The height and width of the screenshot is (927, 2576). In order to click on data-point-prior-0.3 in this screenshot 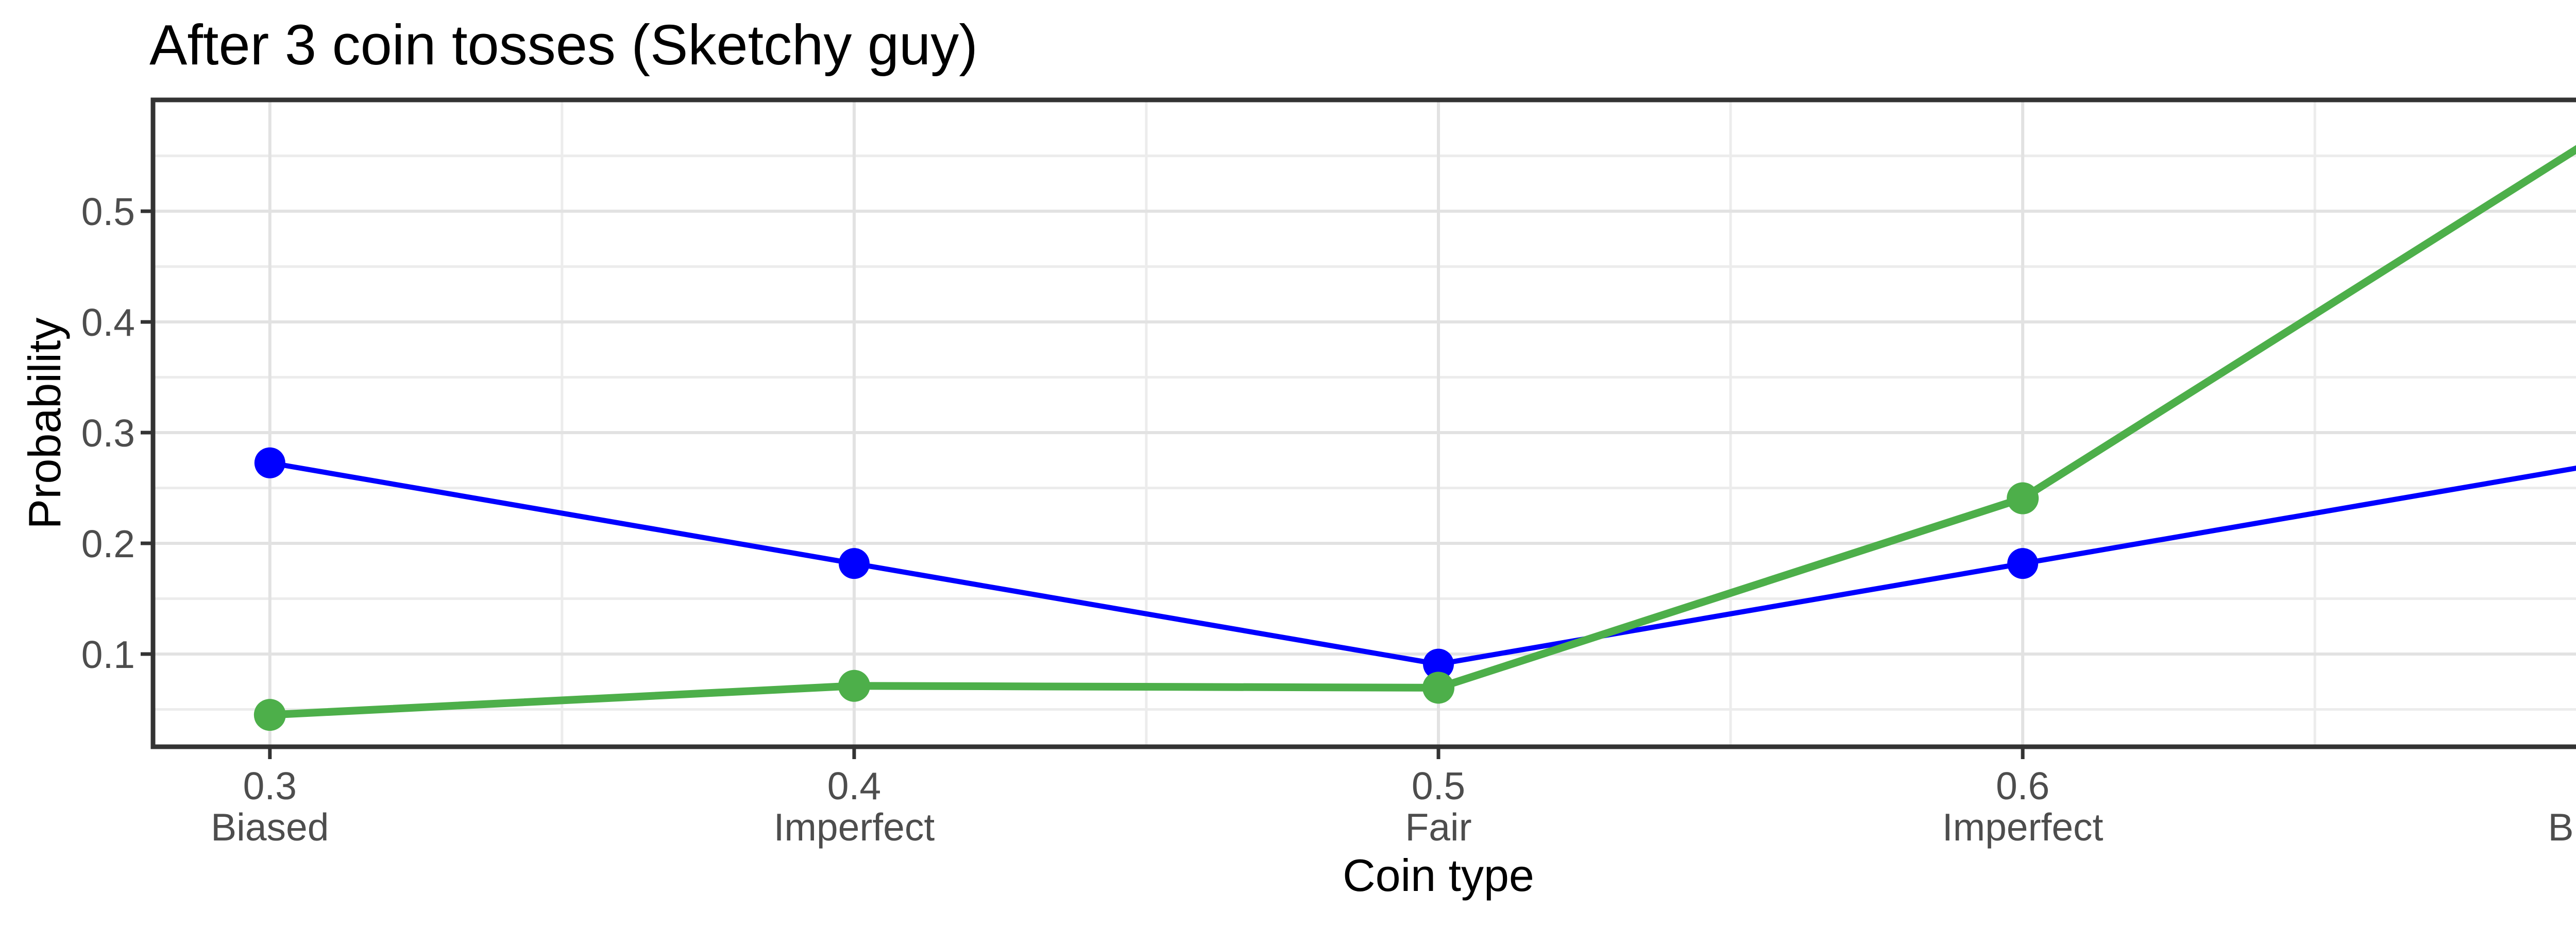, I will do `click(269, 462)`.